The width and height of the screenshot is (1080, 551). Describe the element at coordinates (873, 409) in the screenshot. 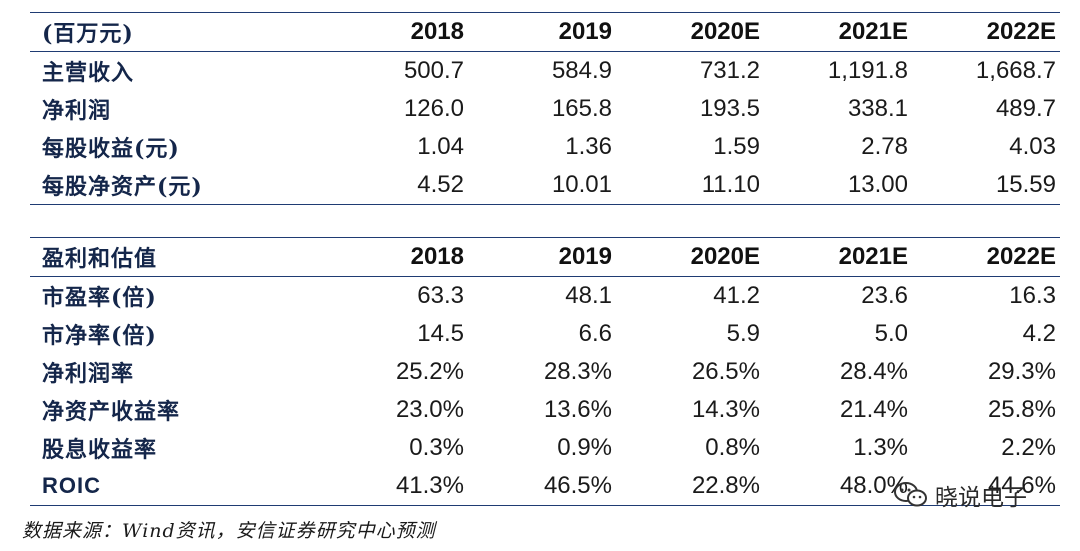

I see `table-cell: 21.4%` at that location.